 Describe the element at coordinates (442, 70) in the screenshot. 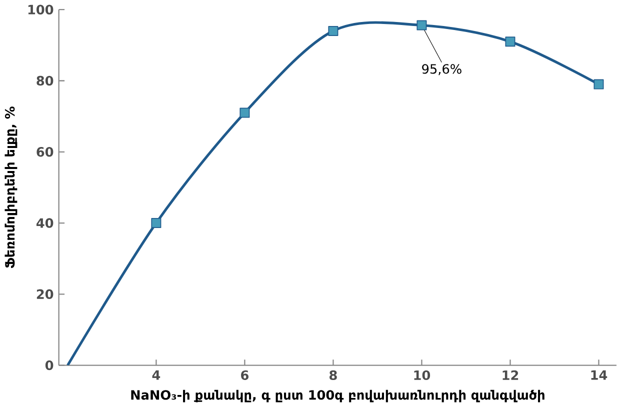

I see `annotation: 95,6%` at that location.